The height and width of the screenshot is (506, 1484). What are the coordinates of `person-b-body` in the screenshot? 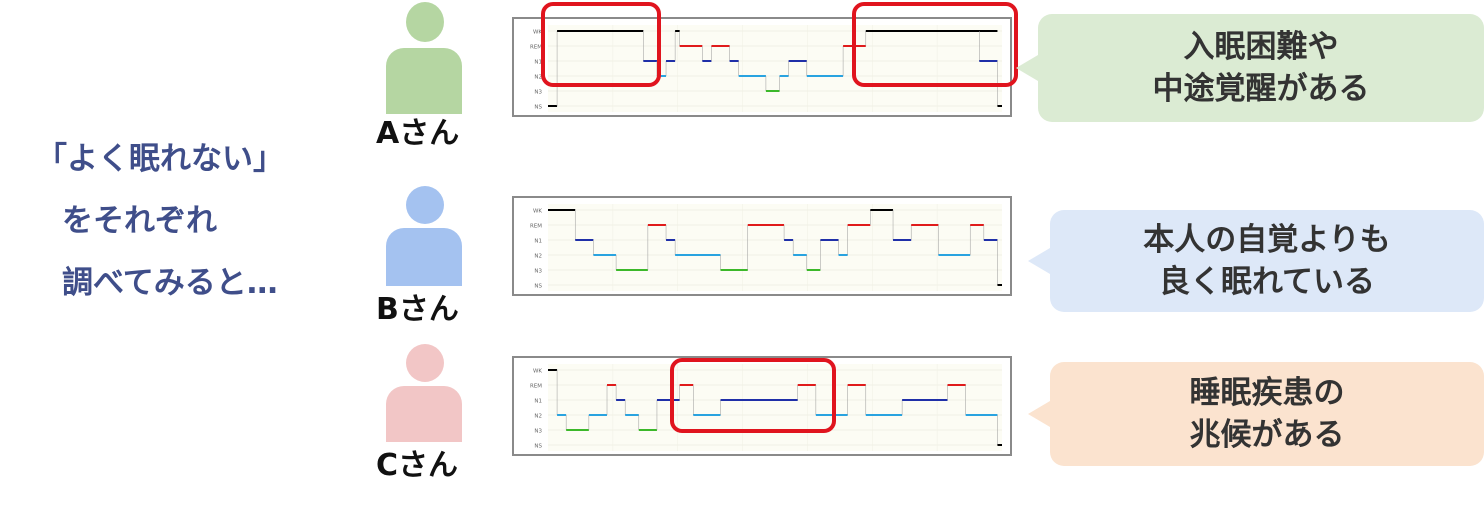 It's located at (424, 257).